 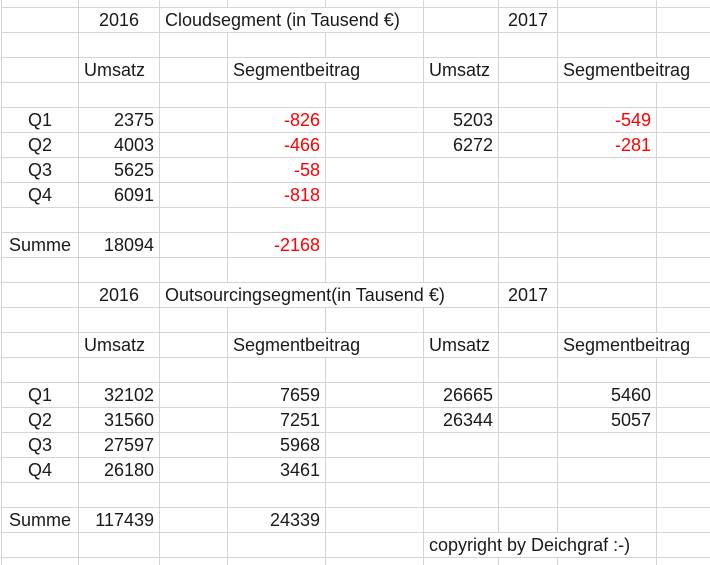 I want to click on cloud-year-right: 2017, so click(x=528, y=20).